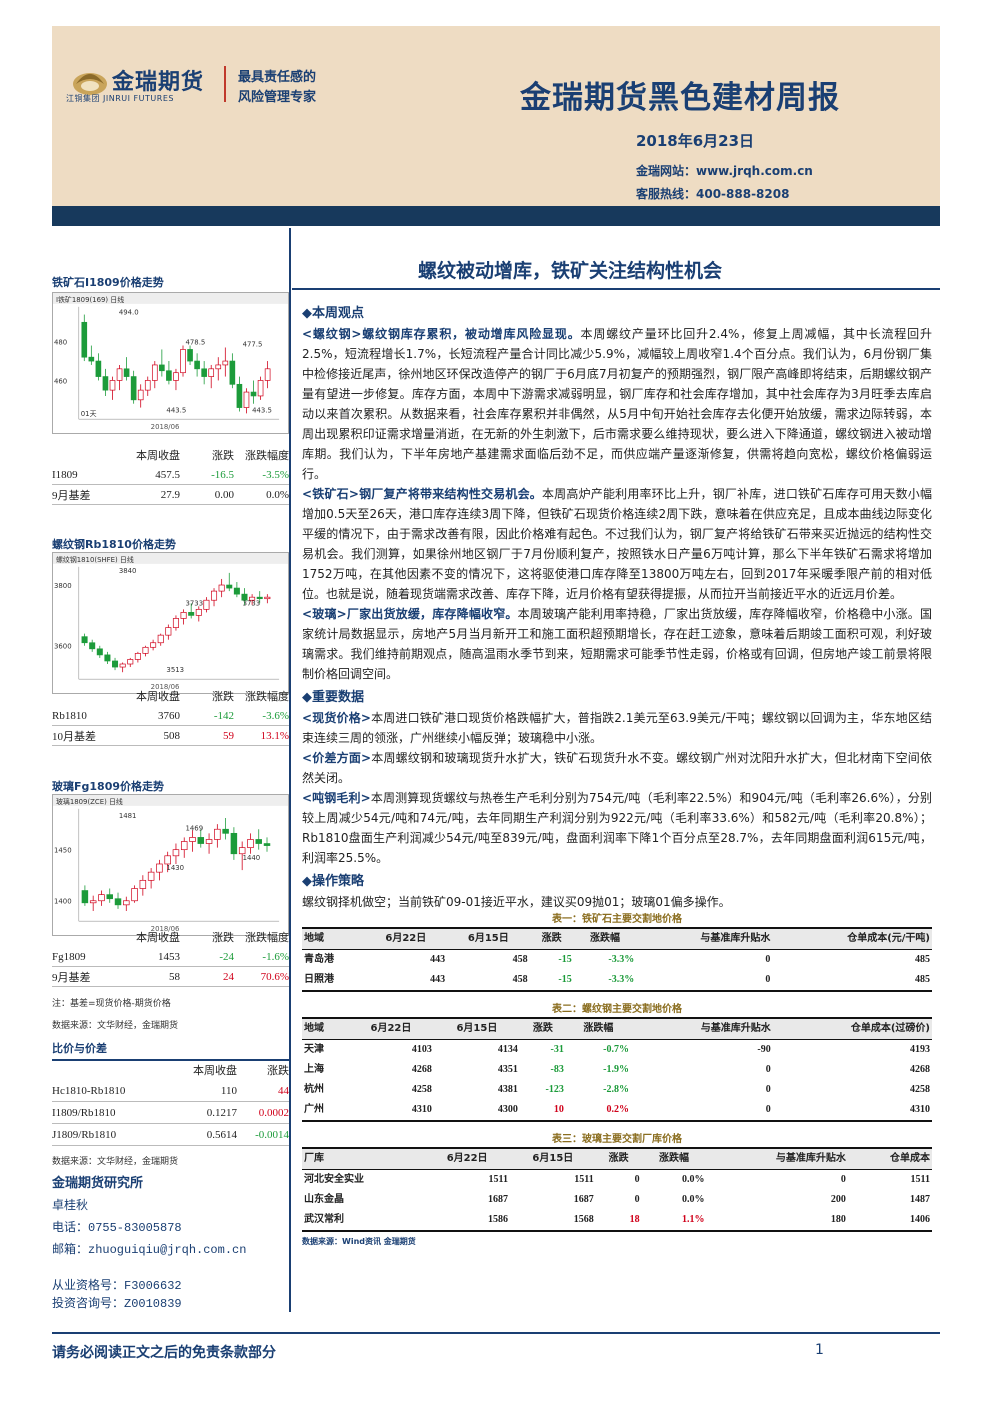 The width and height of the screenshot is (992, 1403). Describe the element at coordinates (128, 816) in the screenshot. I see `chart-annotation: 1481` at that location.